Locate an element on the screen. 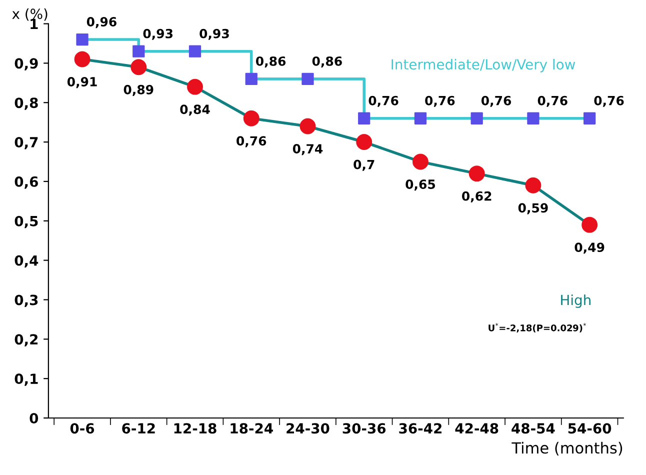  x-axis-title: Time (months) is located at coordinates (567, 449).